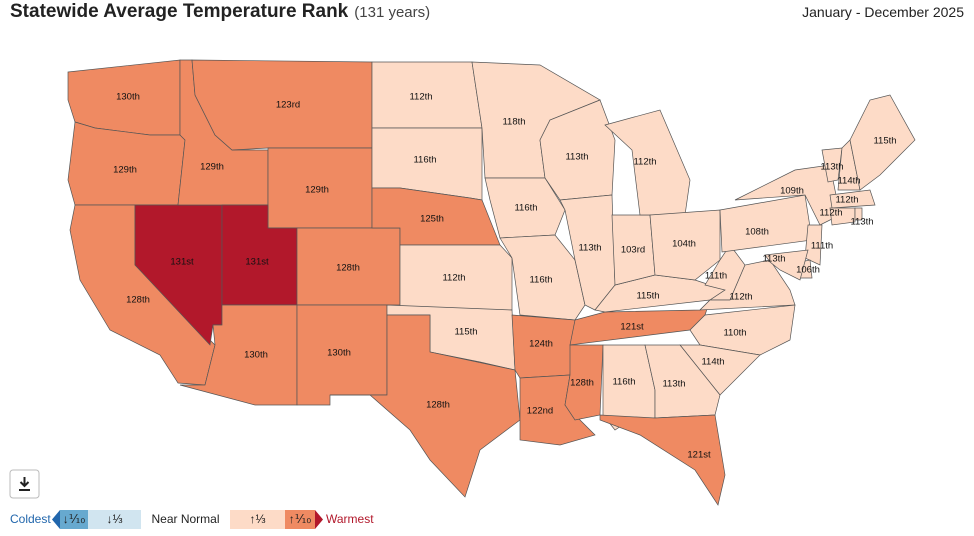  I want to click on state-rank: 104th, so click(684, 244).